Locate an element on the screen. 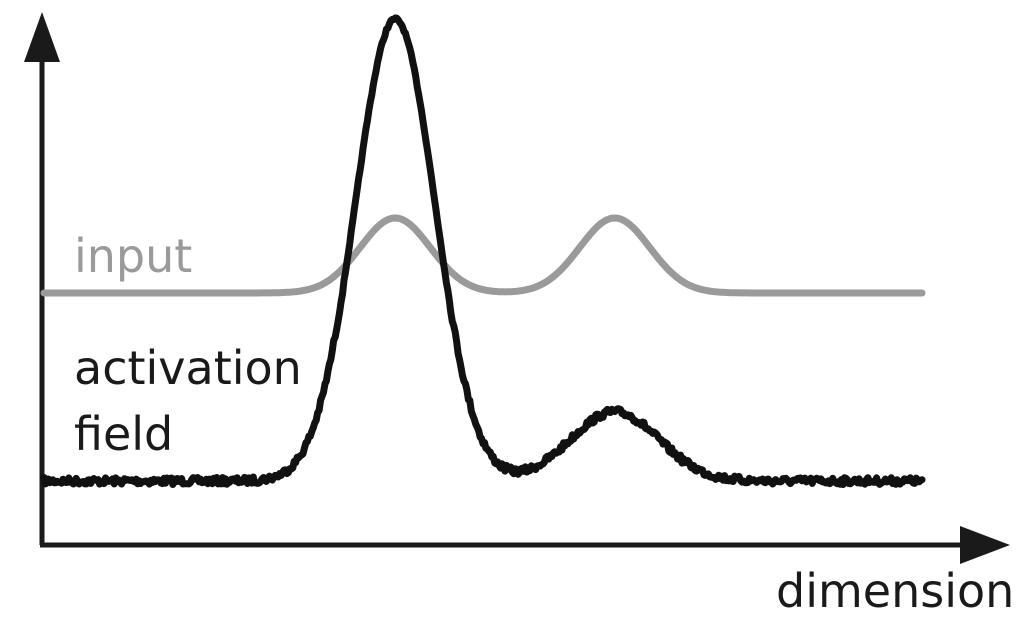  activation-field-label: activation field is located at coordinates (188, 401).